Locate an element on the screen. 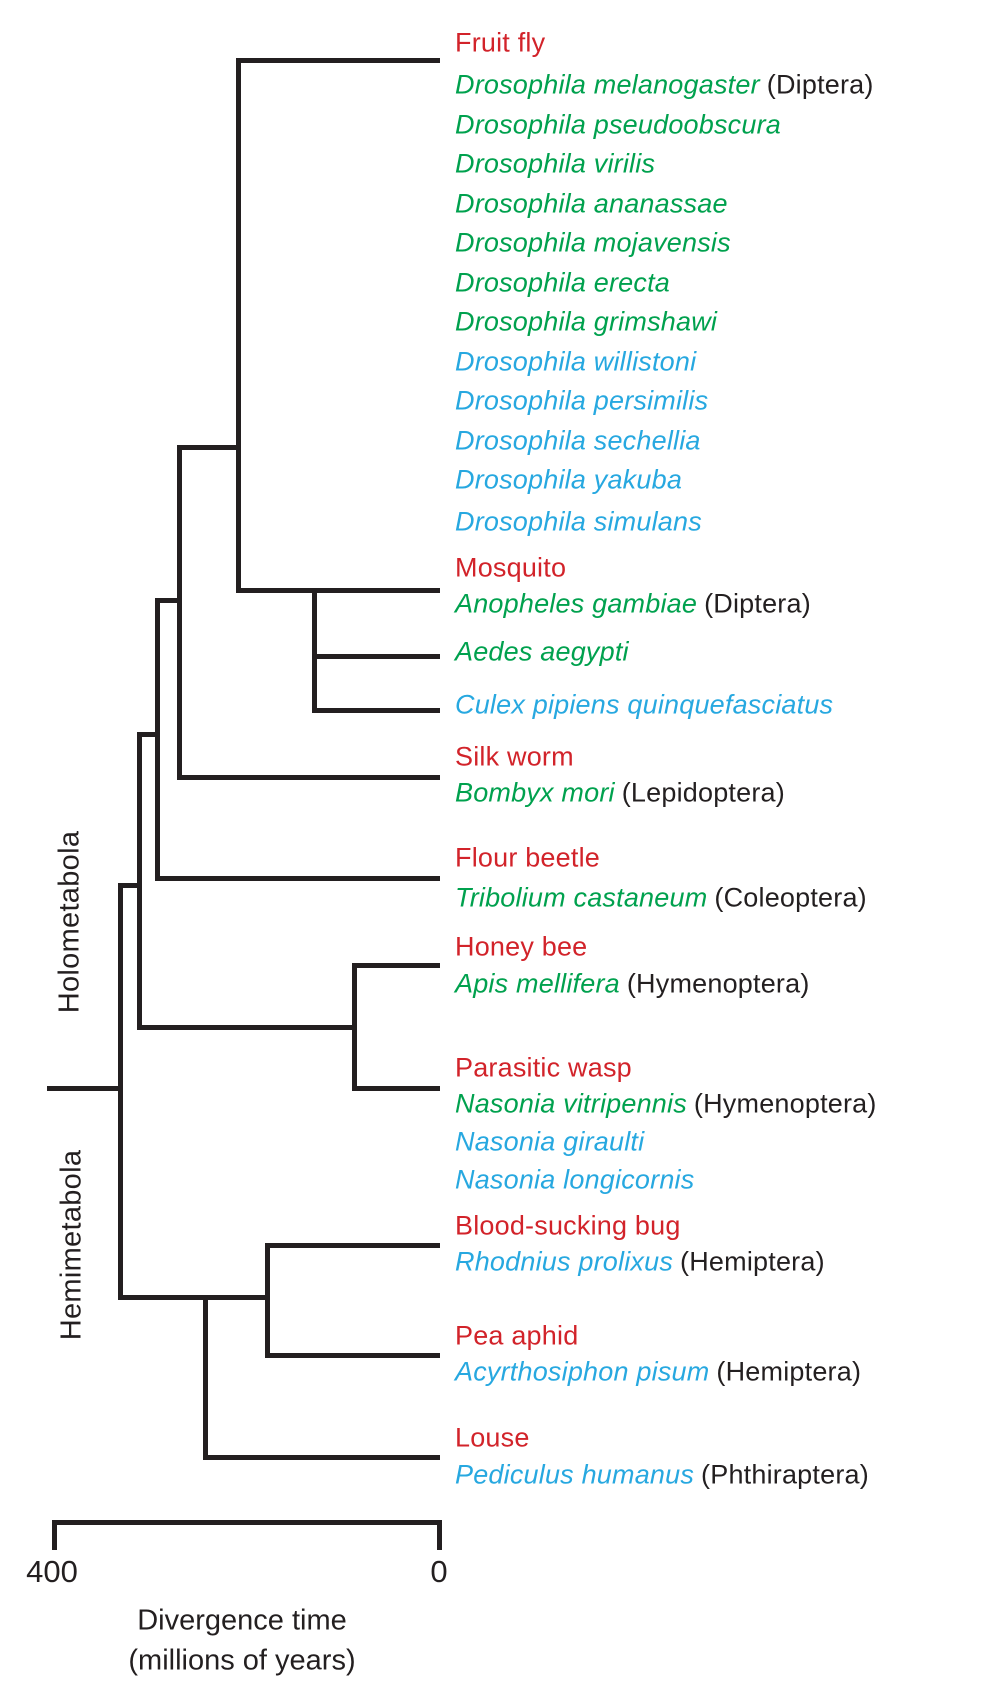  species-scientific-name: Pediculus humanus is located at coordinates (575, 1474).